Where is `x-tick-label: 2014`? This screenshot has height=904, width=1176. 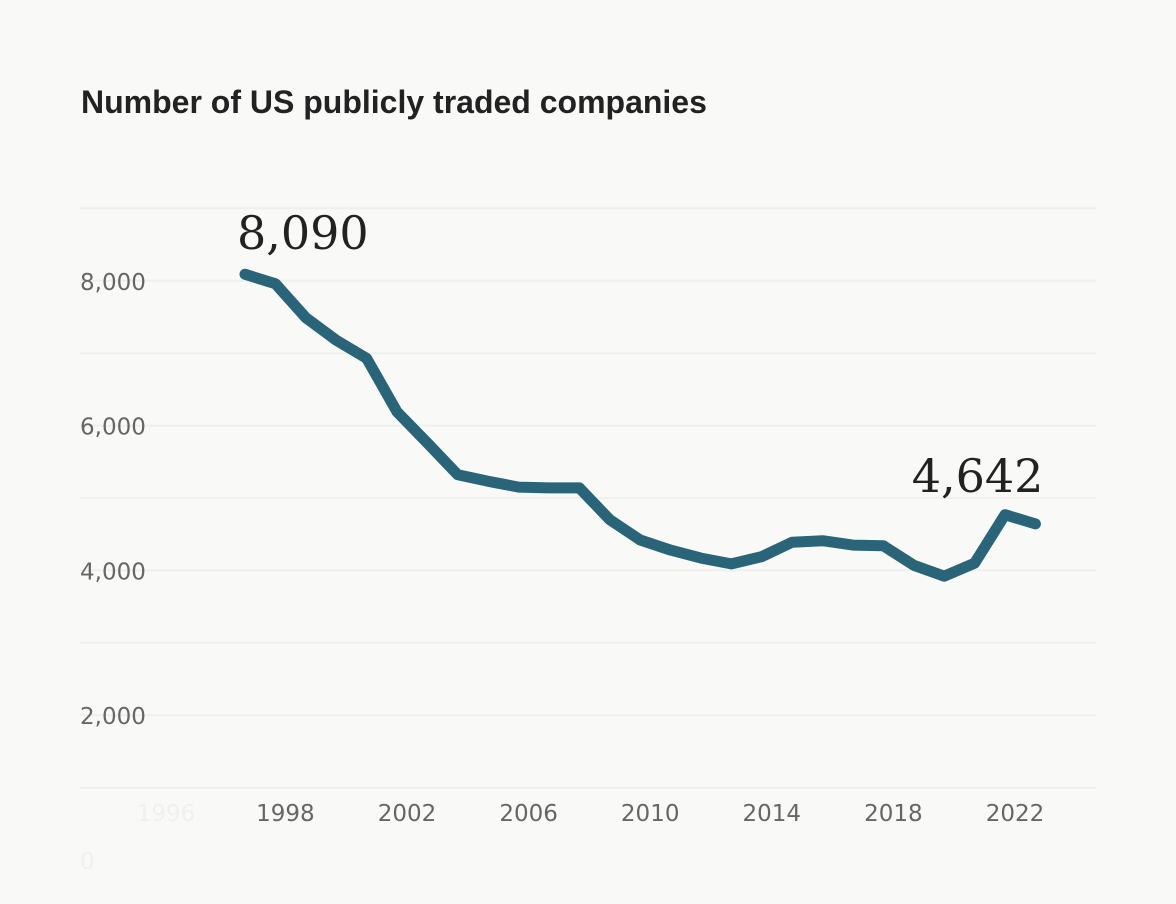
x-tick-label: 2014 is located at coordinates (772, 814).